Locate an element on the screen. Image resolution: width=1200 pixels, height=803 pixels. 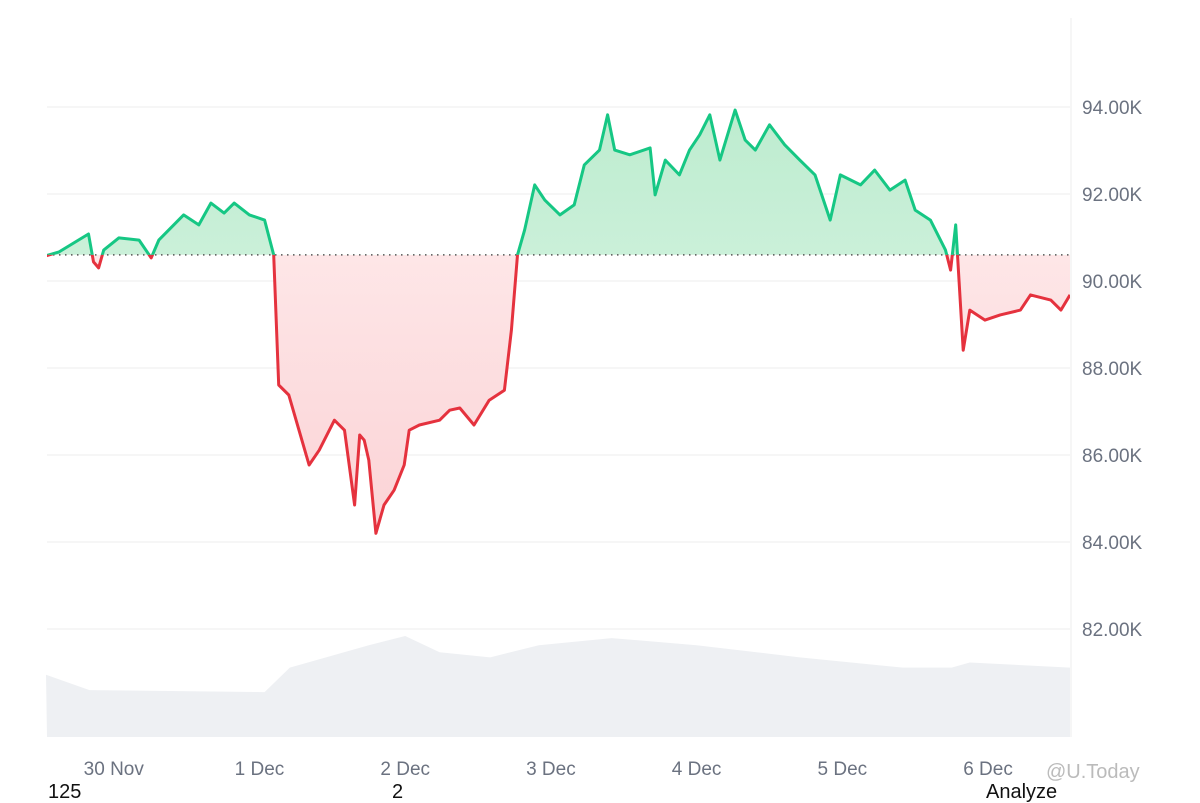
y-tick-label: 94.00K is located at coordinates (1112, 108).